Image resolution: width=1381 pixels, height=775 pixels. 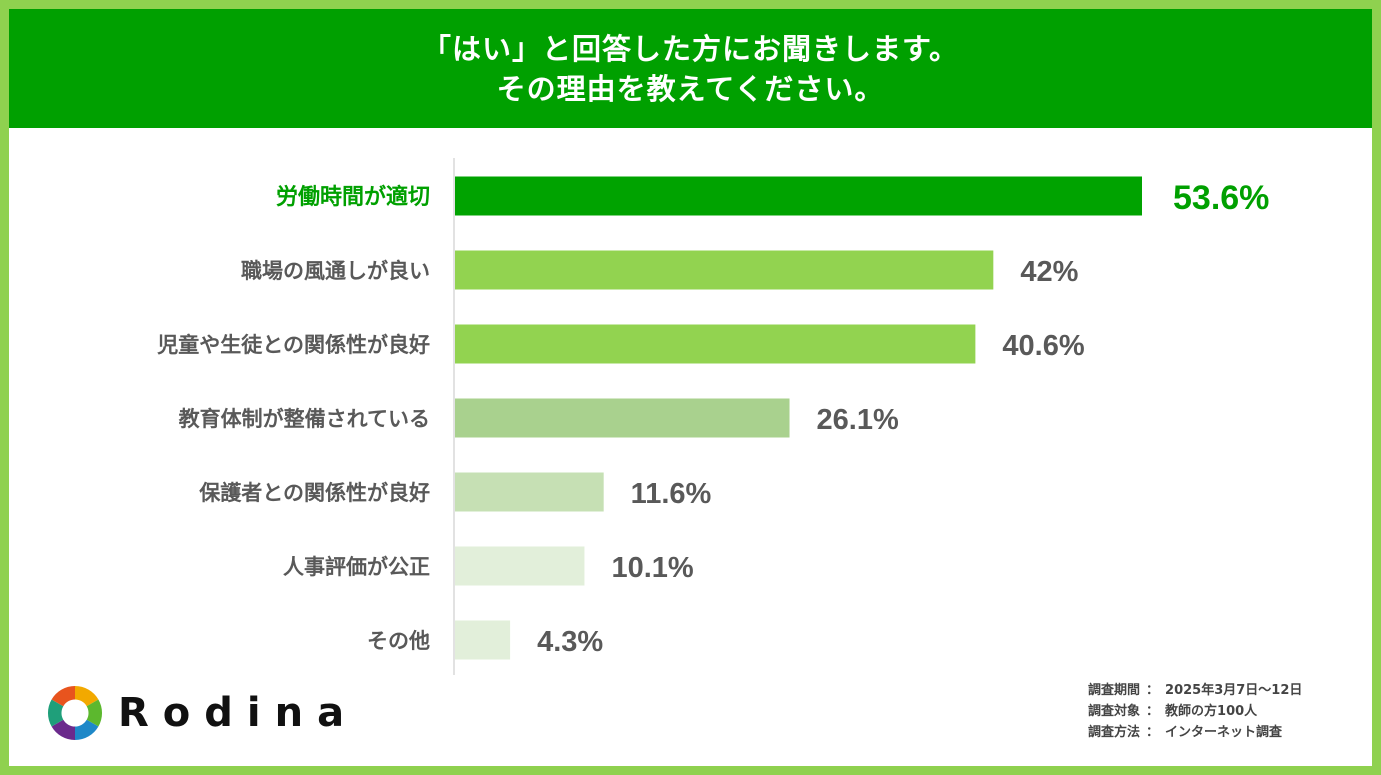 I want to click on category-label: 人事評価が公正, so click(x=356, y=567).